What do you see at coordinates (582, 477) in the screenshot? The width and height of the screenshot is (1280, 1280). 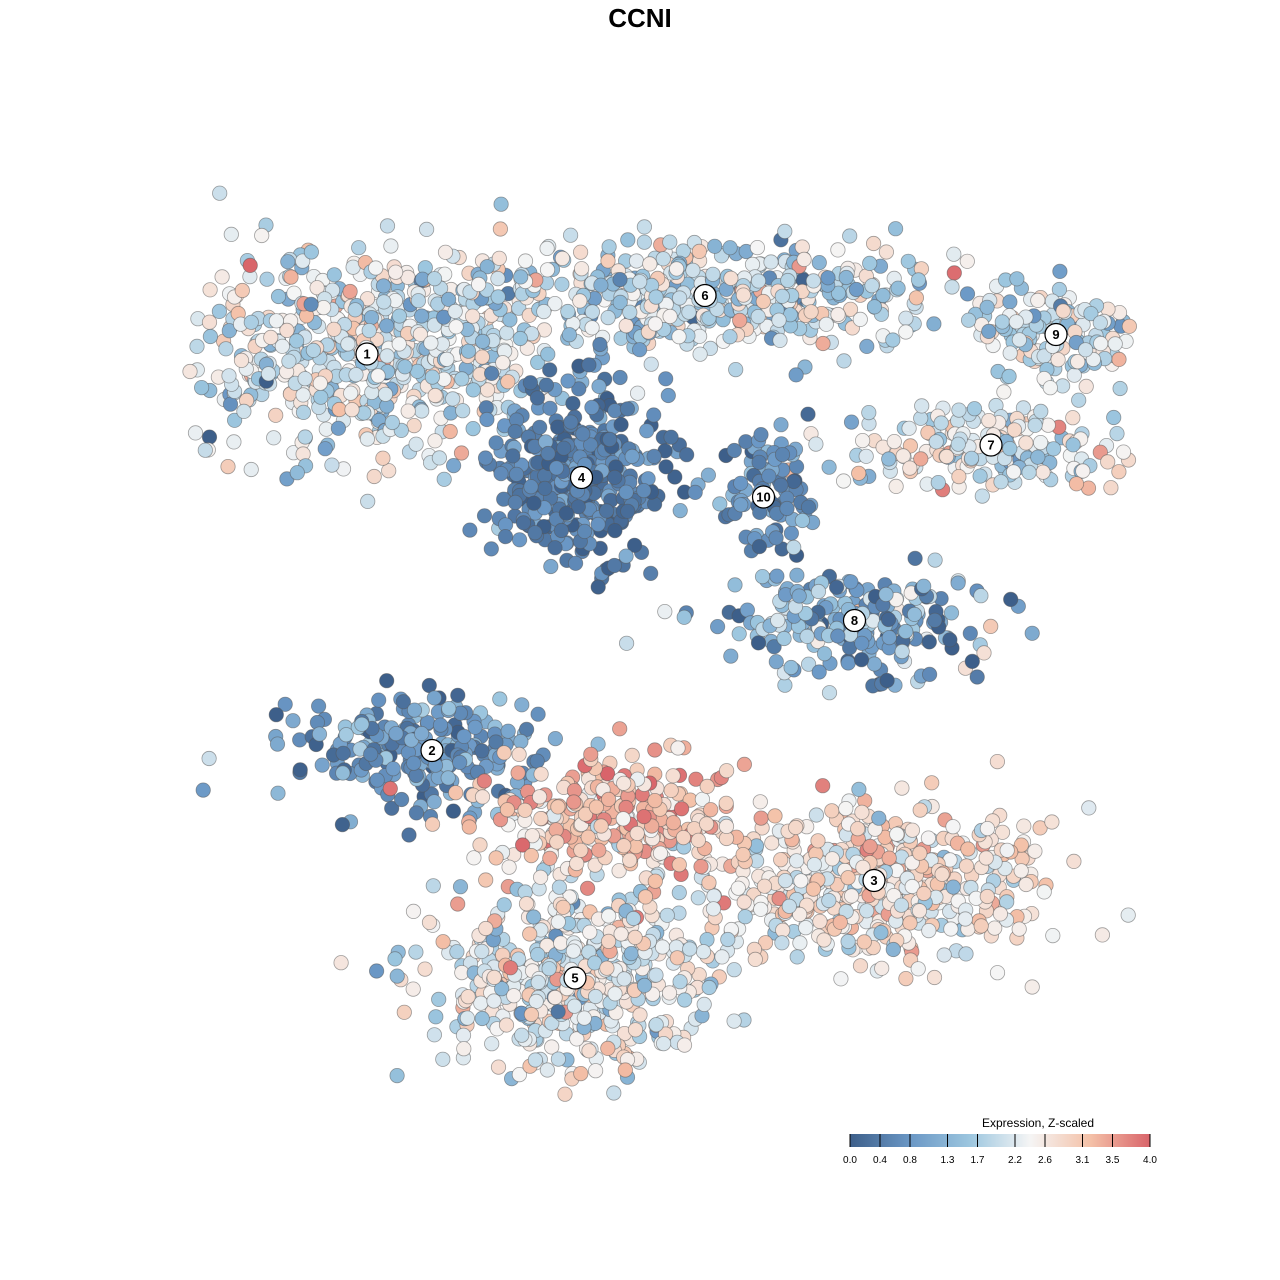 I see `cluster-label-text: 4` at bounding box center [582, 477].